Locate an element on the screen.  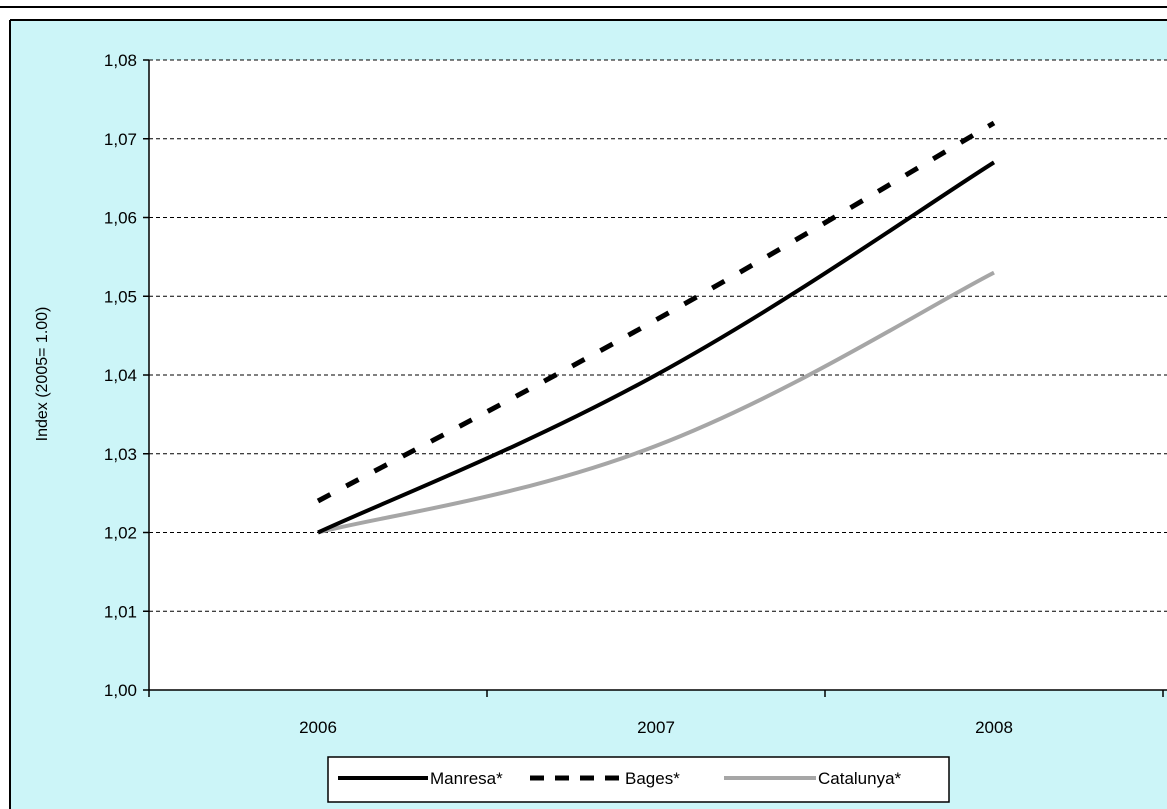
x-tick-label: 2007 is located at coordinates (656, 727).